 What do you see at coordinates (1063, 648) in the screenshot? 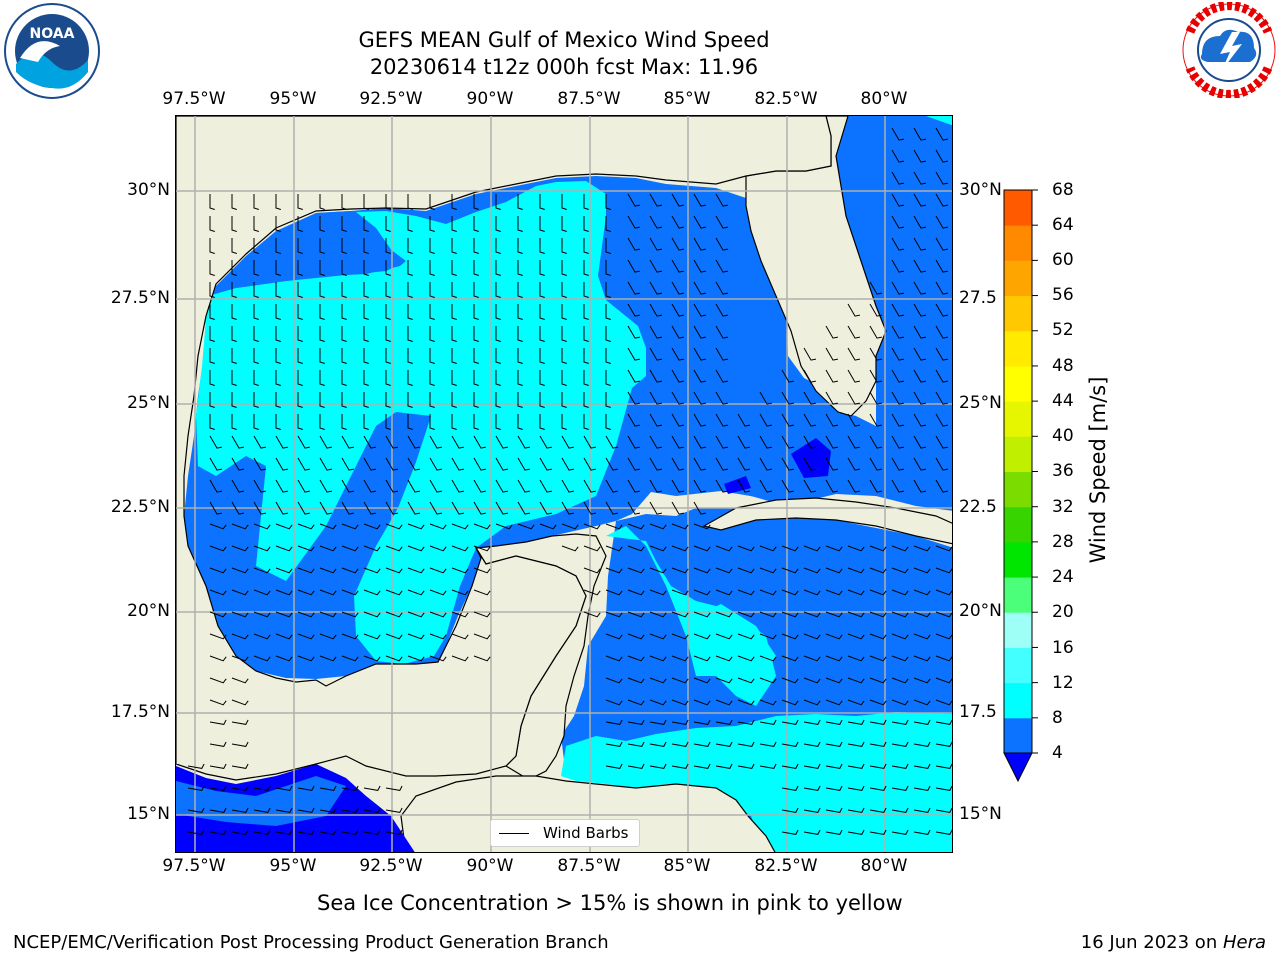
I see `colorbar-tick: 16` at bounding box center [1063, 648].